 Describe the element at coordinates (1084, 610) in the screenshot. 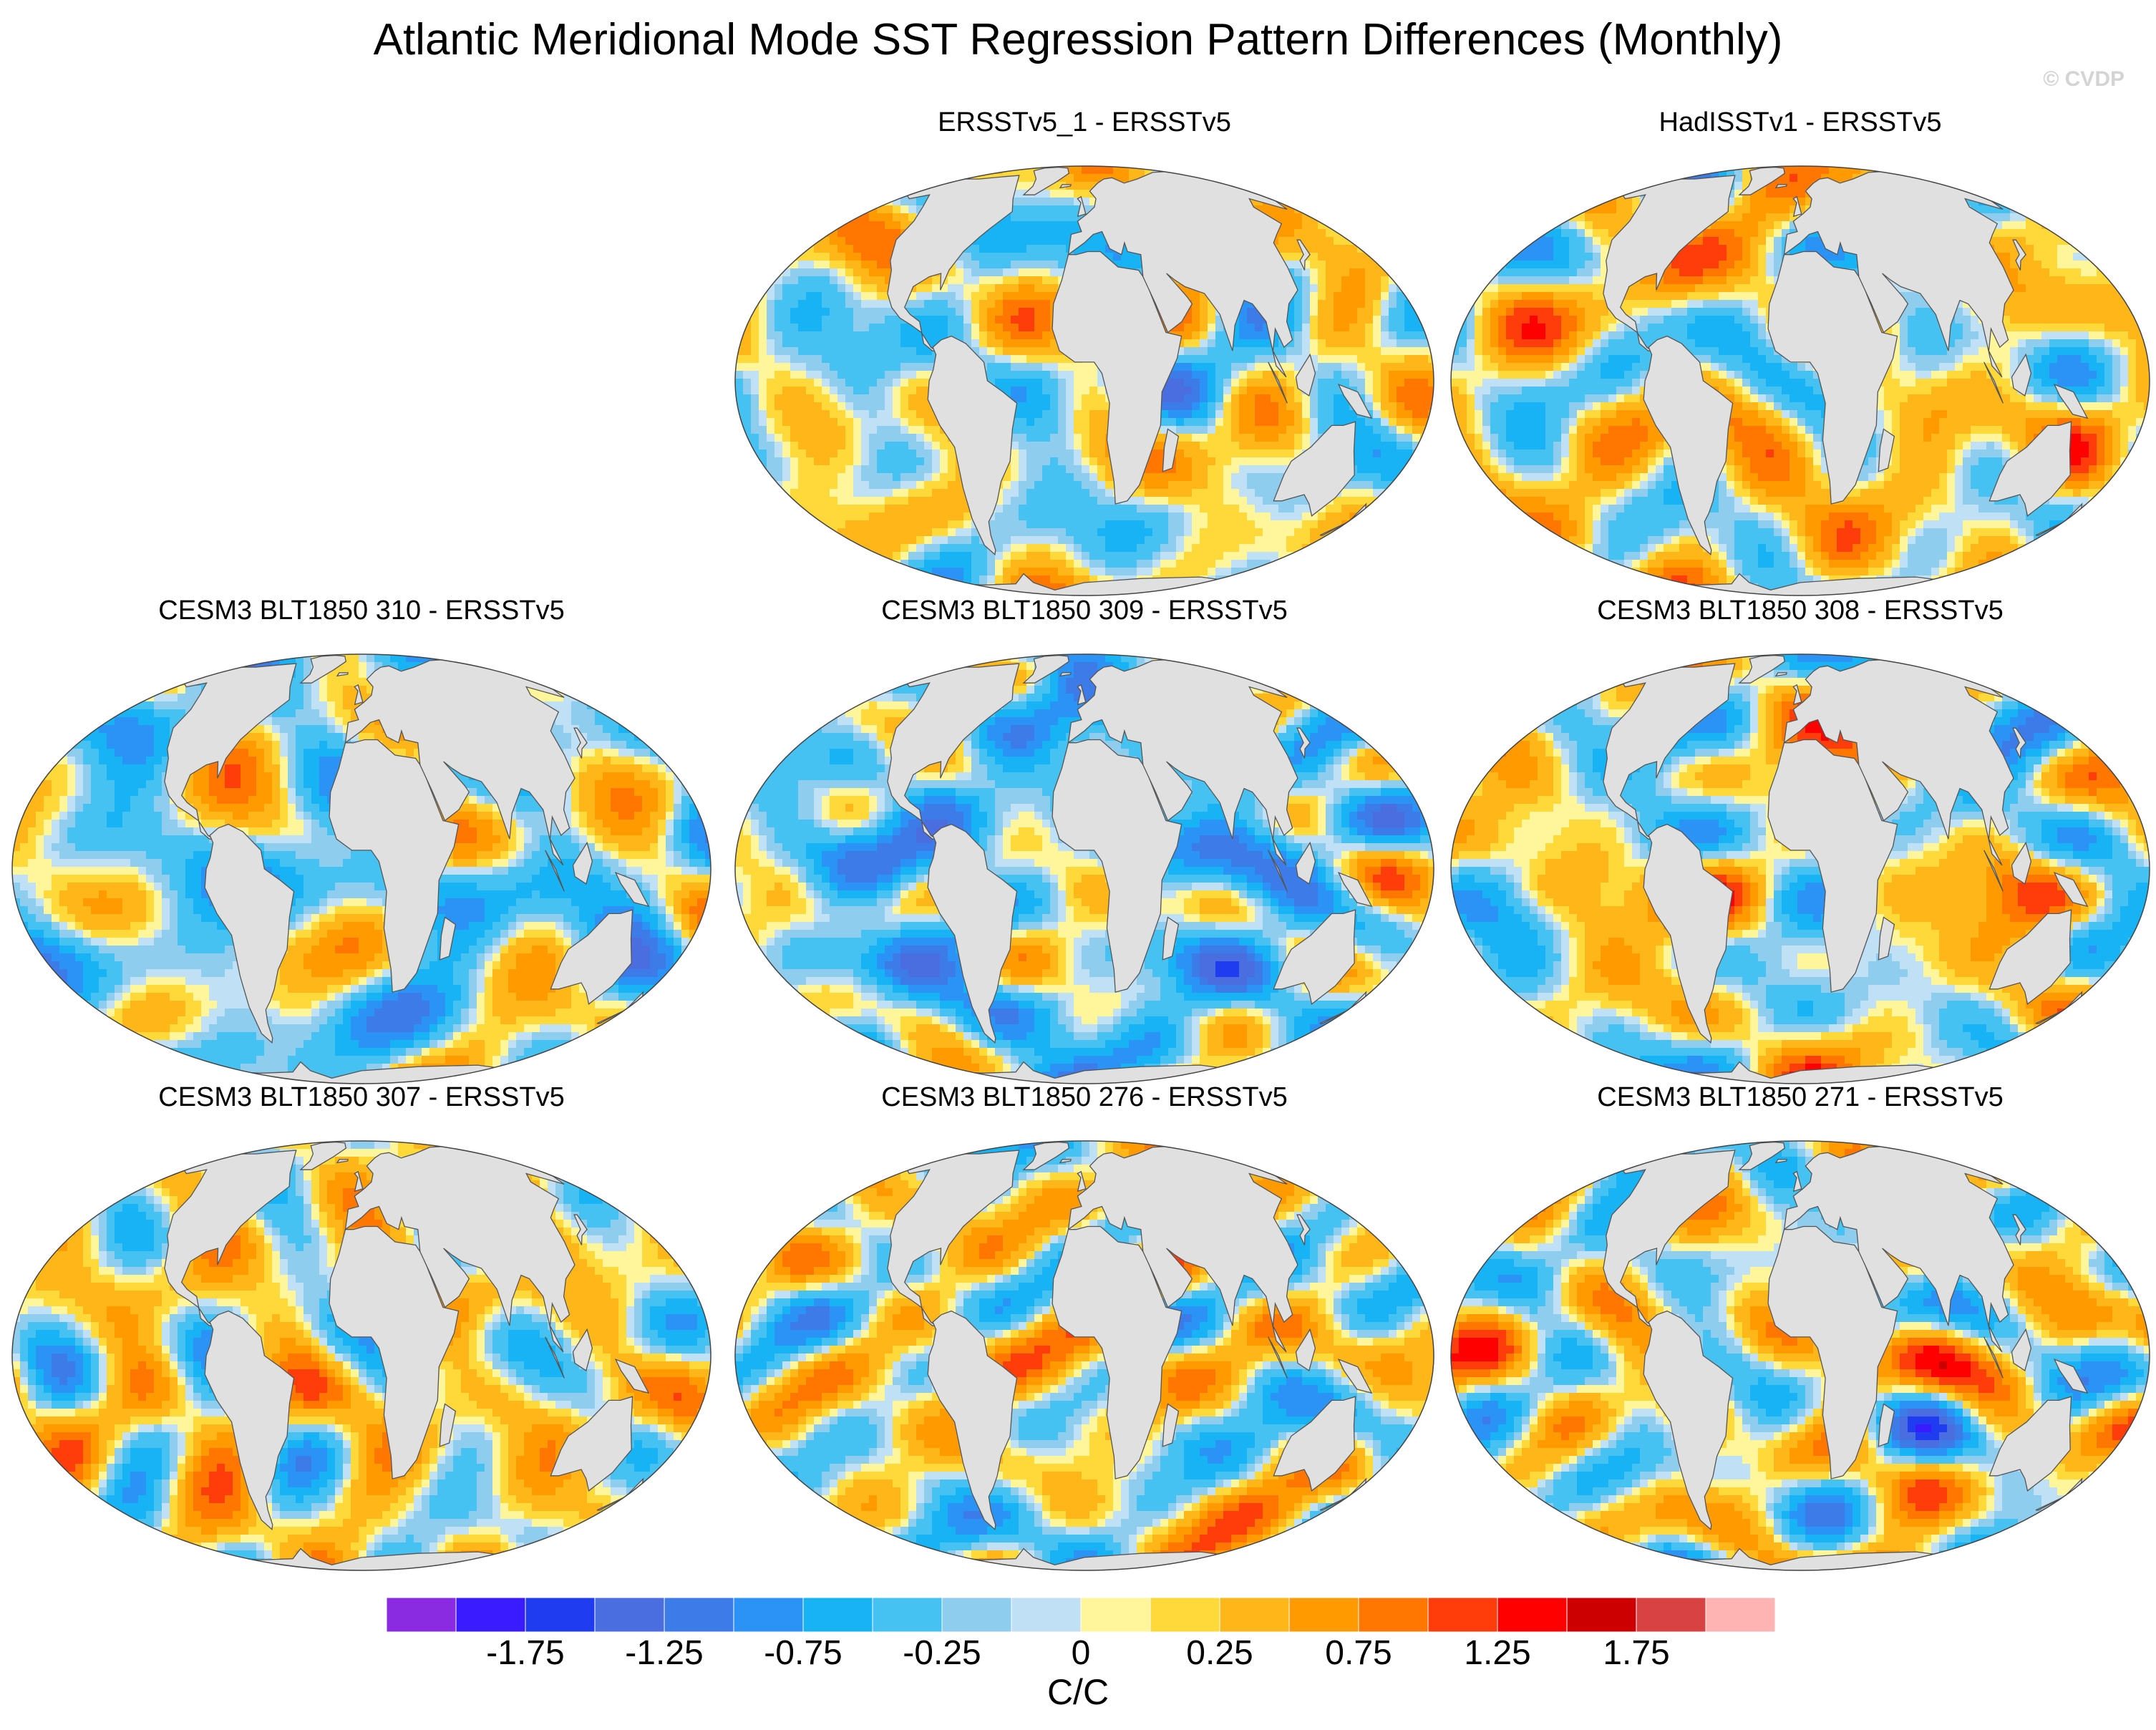

I see `panel-title: CESM3 BLT1850 309 - ERSSTv5` at that location.